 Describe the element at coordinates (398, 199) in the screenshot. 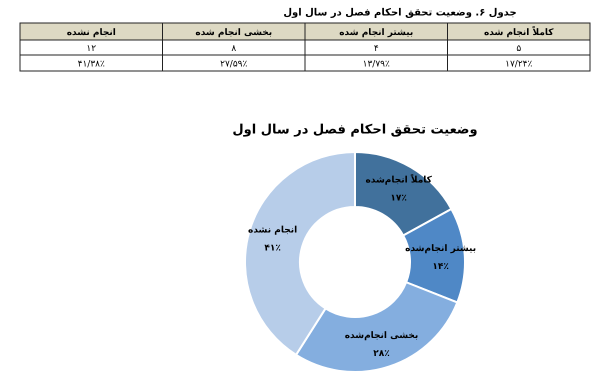

I see `data-label: ۱۷٪` at that location.